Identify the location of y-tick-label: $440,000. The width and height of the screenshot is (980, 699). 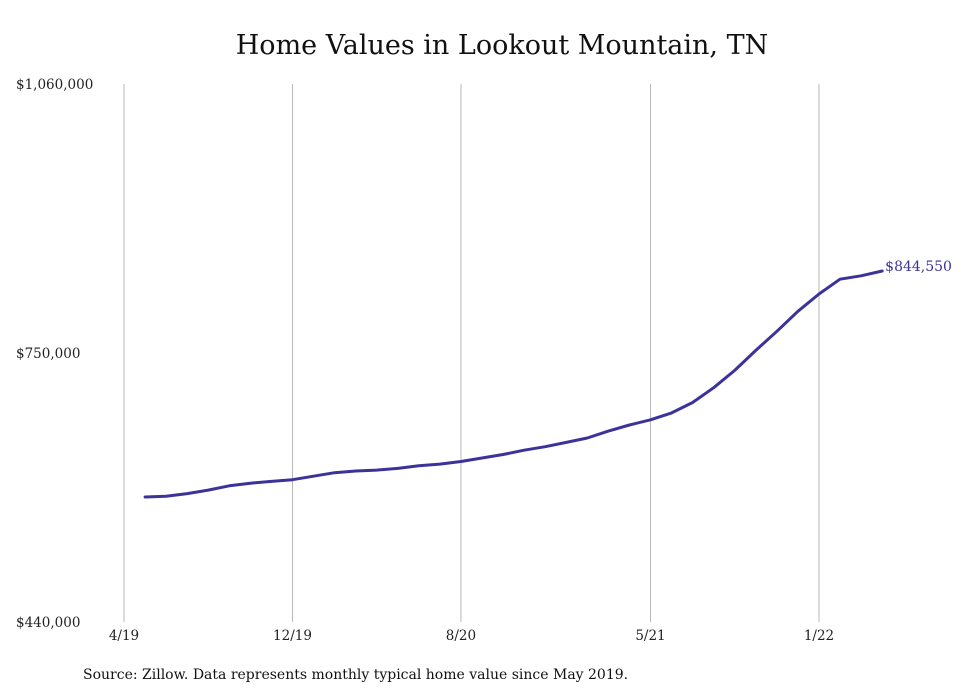
(48, 623).